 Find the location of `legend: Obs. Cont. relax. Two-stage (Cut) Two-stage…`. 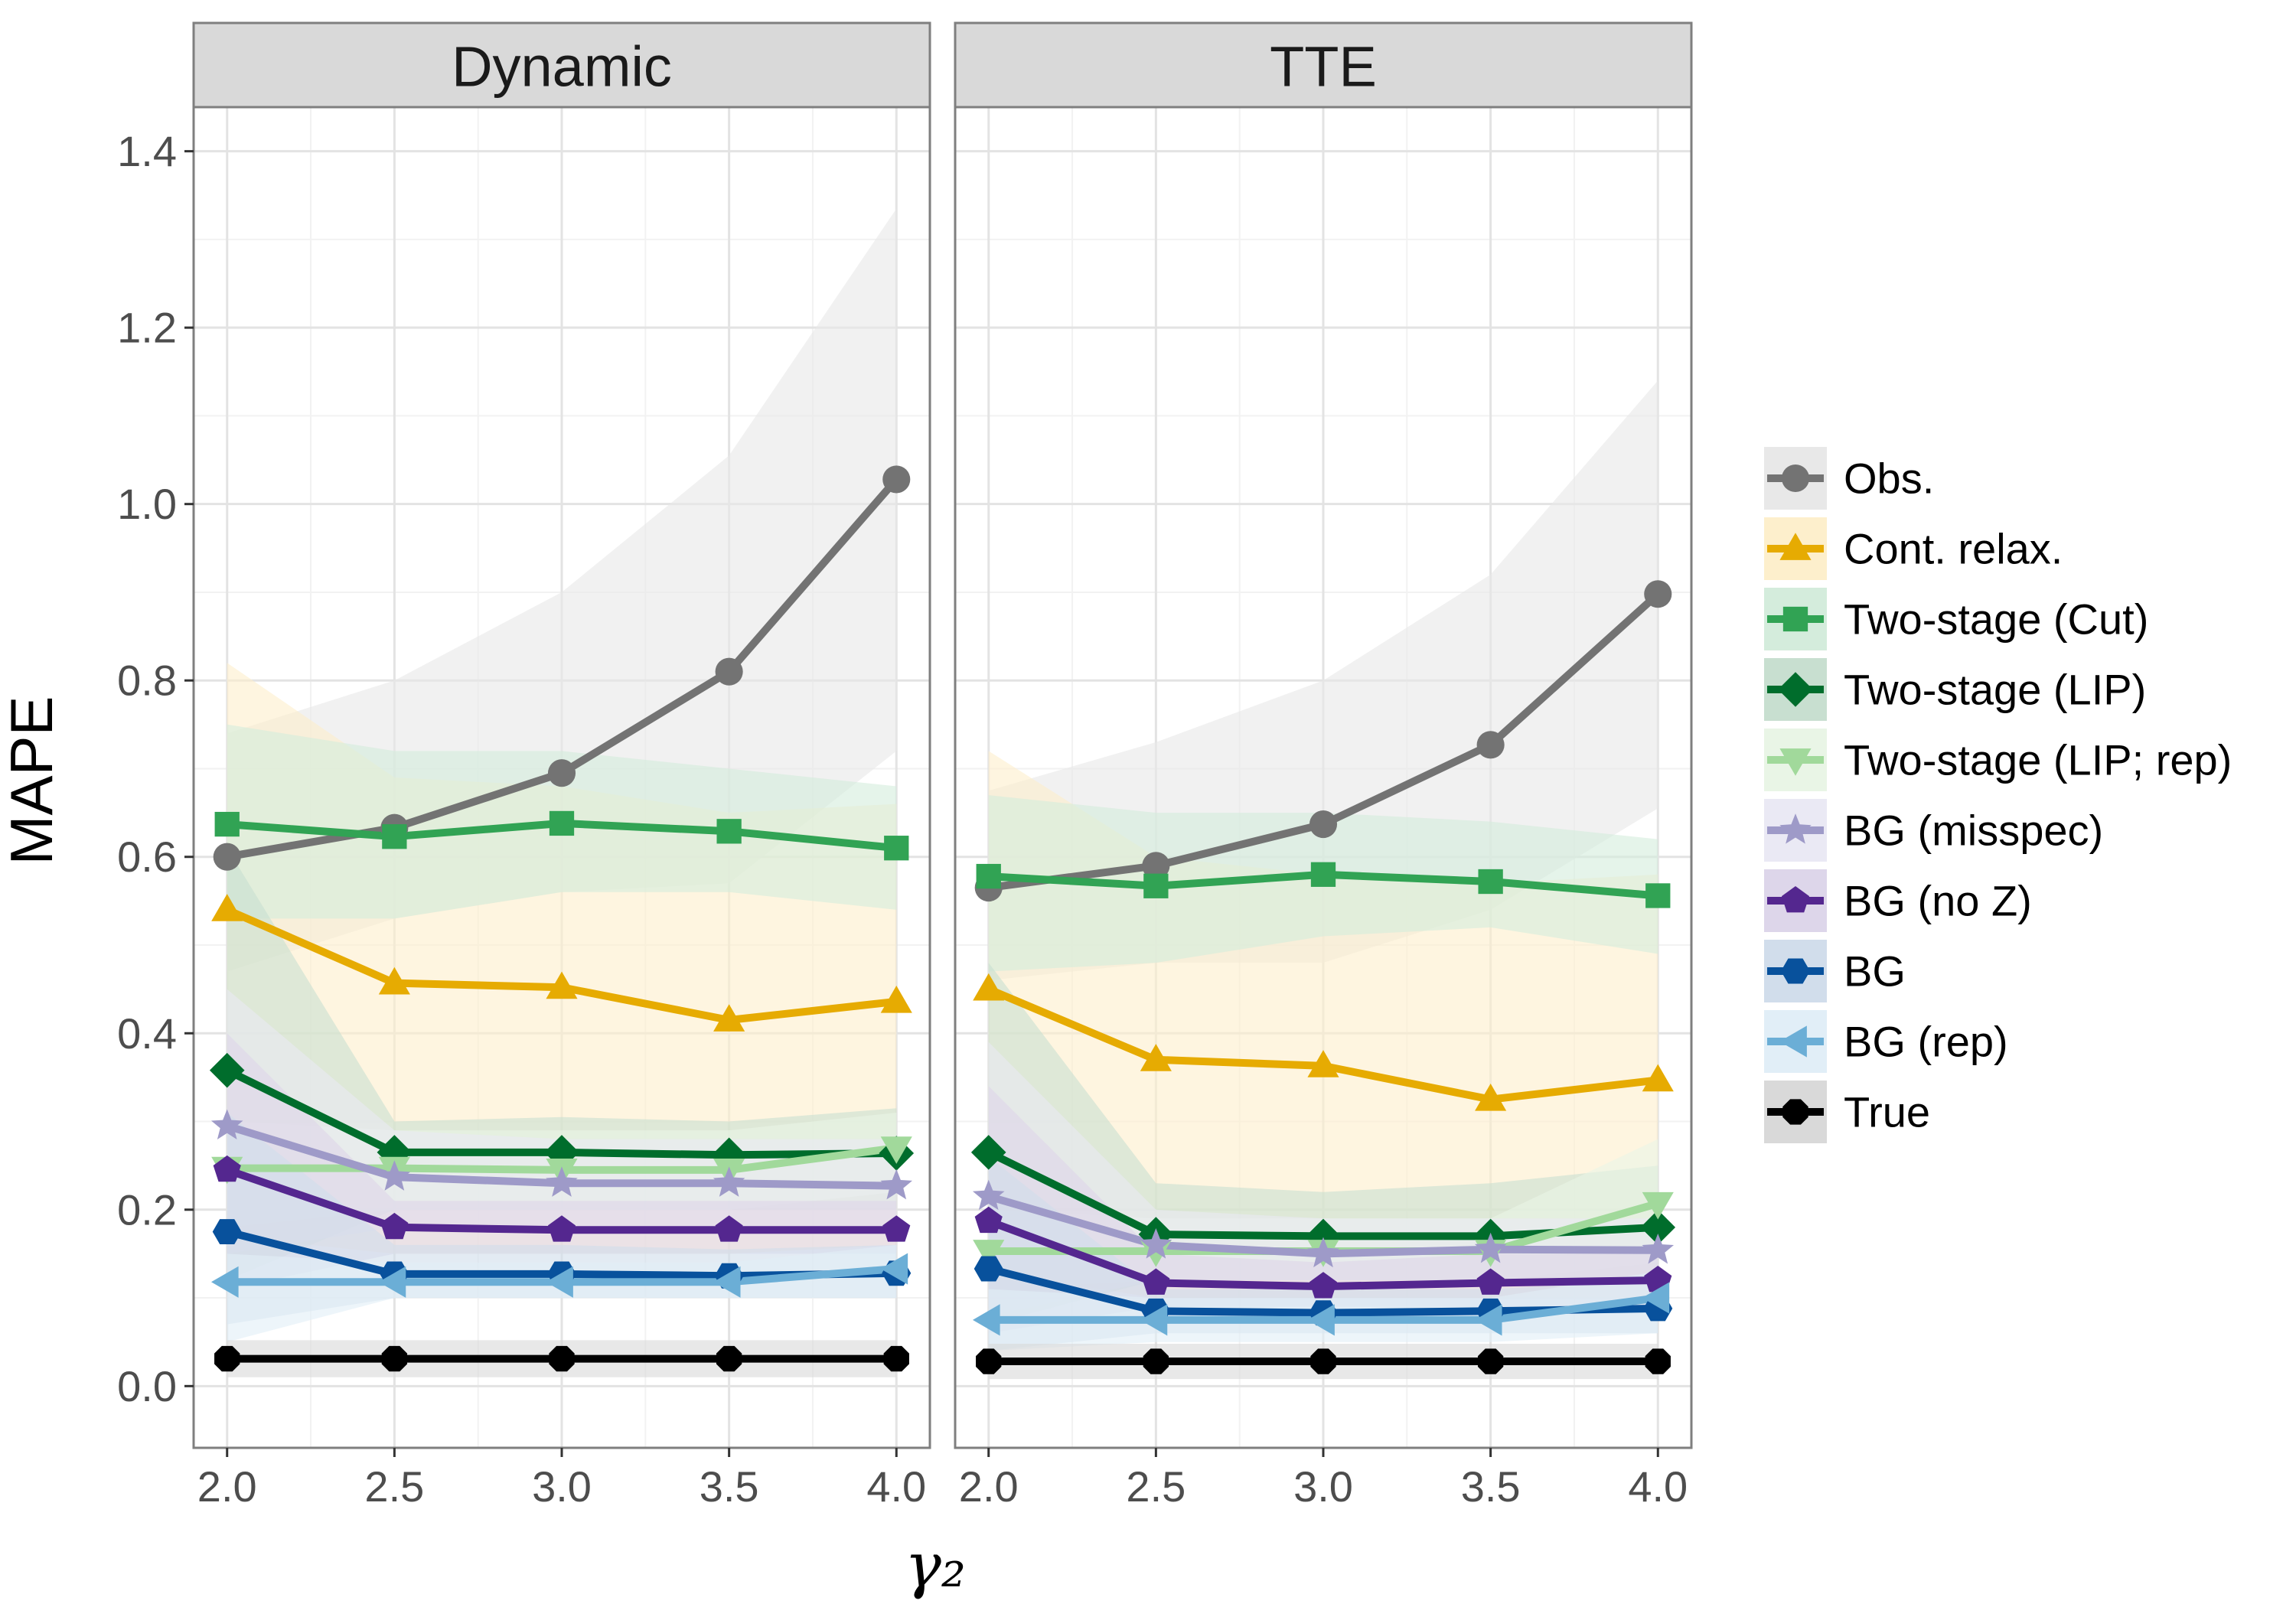

legend: Obs. Cont. relax. Two-stage (Cut) Two-stage… is located at coordinates (1998, 795).